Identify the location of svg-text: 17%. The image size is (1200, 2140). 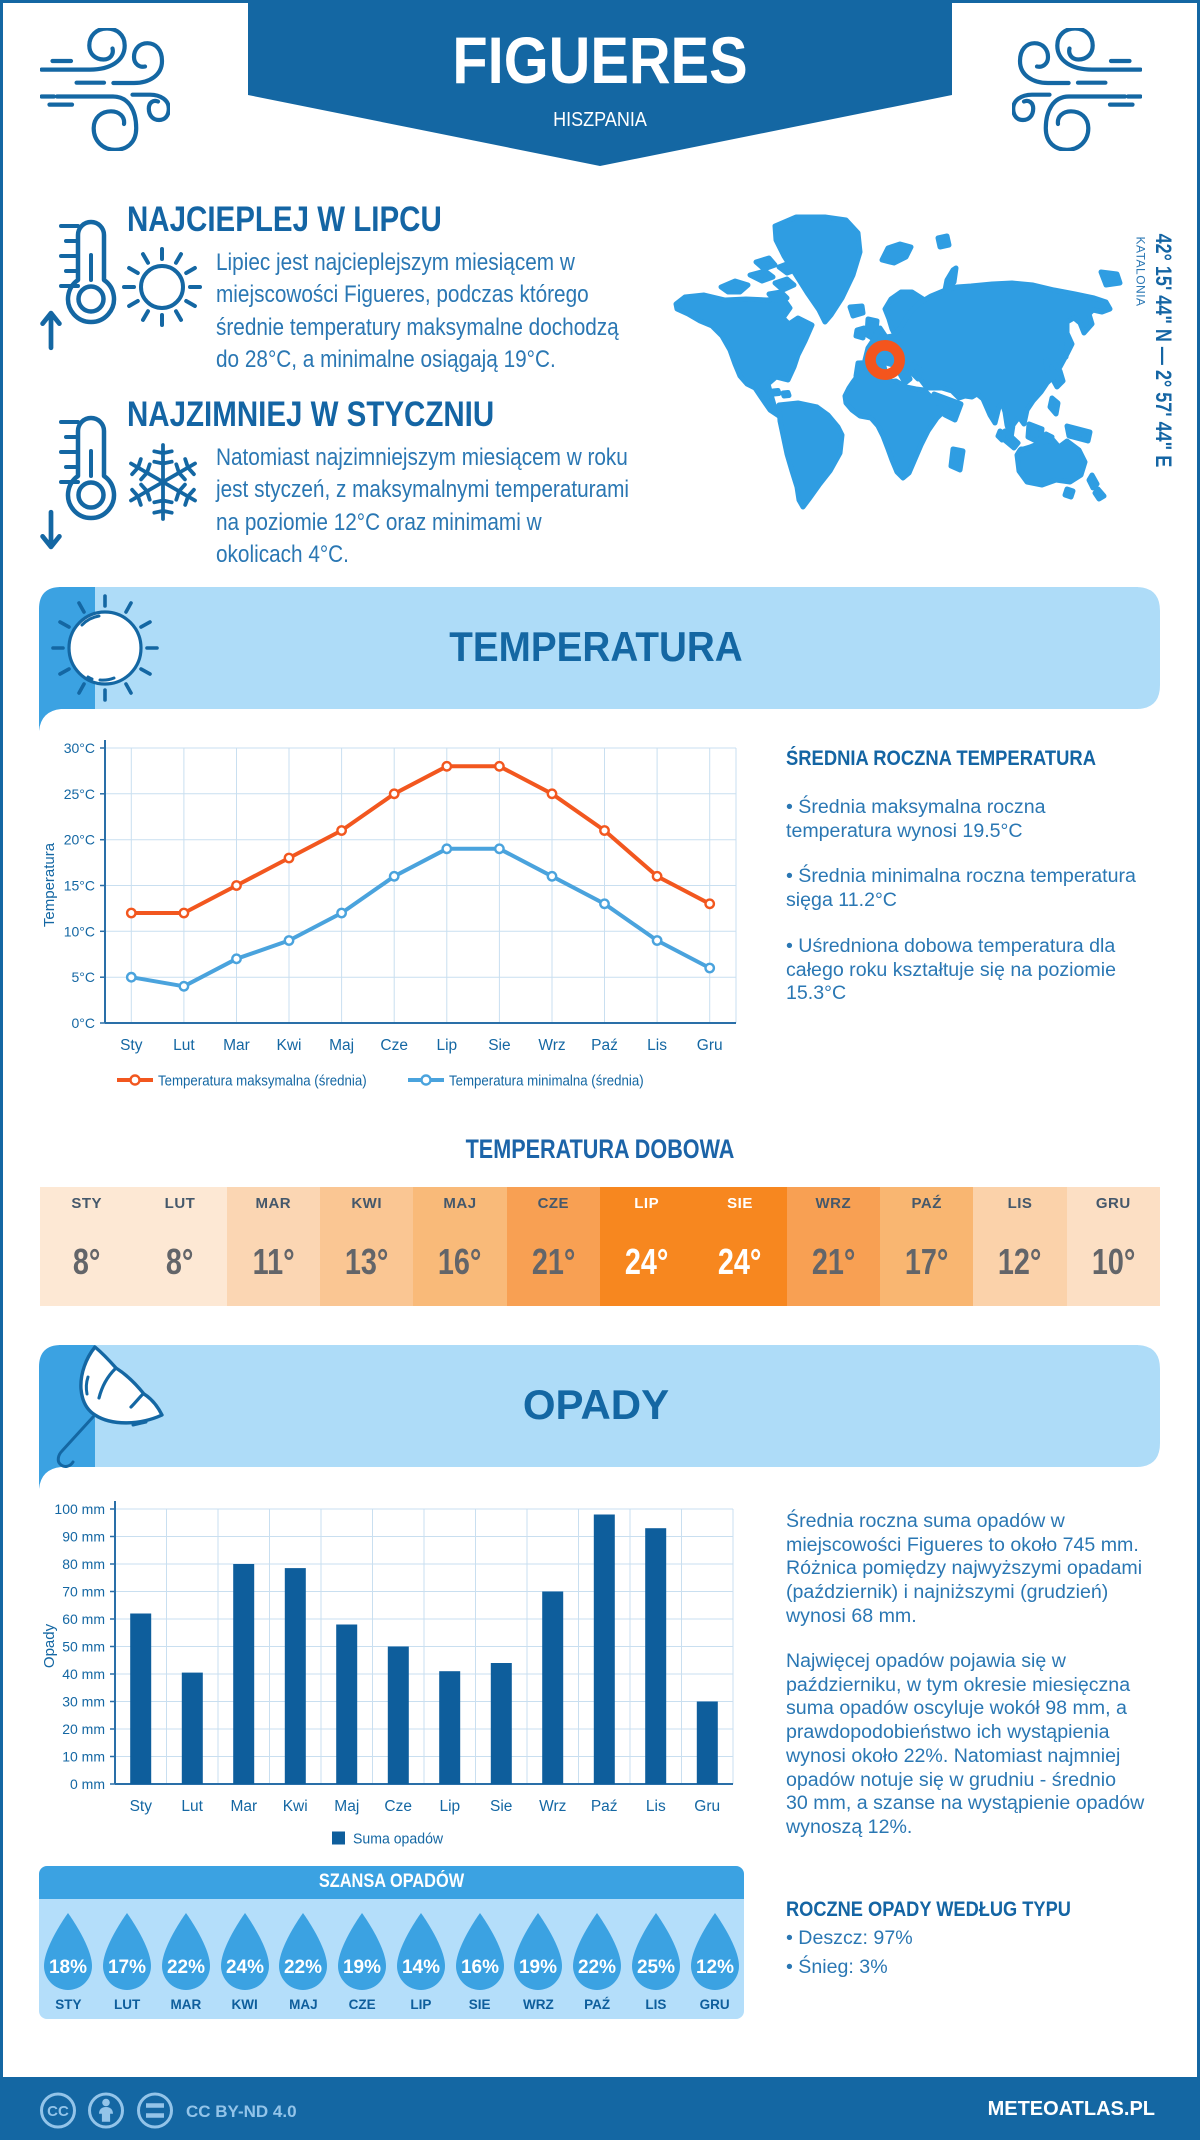
(127, 1967).